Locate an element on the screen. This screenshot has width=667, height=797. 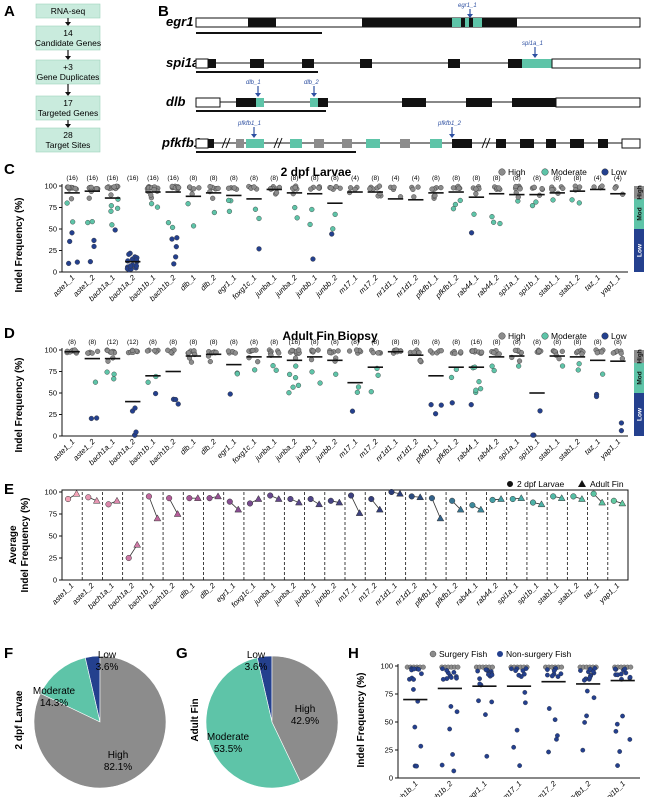
legend-moderate-d: Moderate is located at coordinates (569, 336).